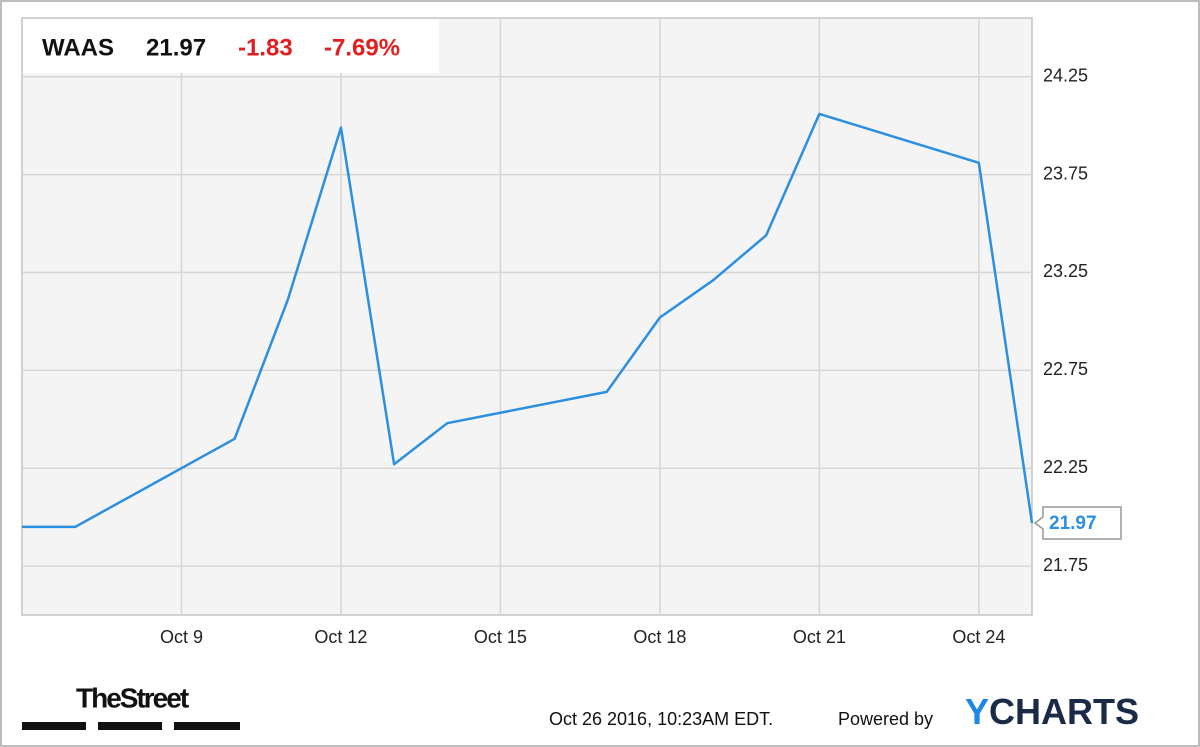  What do you see at coordinates (362, 47) in the screenshot?
I see `change-percent: -7.69%` at bounding box center [362, 47].